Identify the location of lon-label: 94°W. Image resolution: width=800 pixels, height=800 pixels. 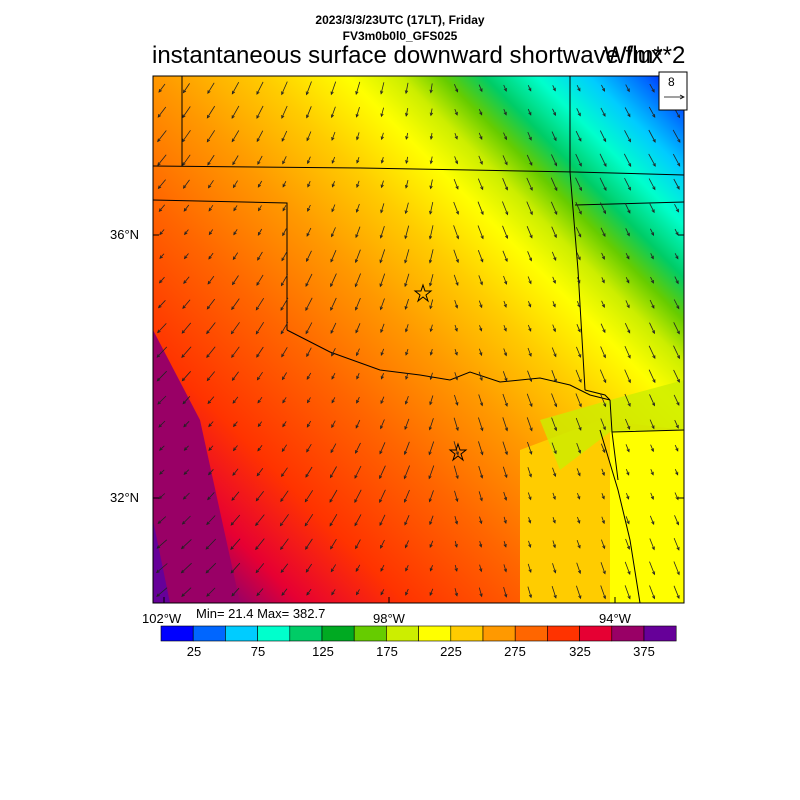
(615, 618).